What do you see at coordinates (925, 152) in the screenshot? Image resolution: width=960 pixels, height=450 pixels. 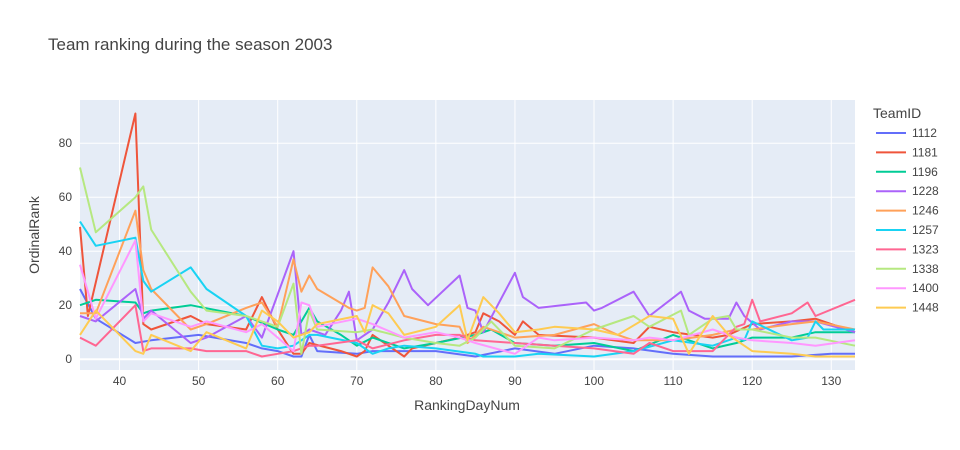 I see `legend-label: 1181` at bounding box center [925, 152].